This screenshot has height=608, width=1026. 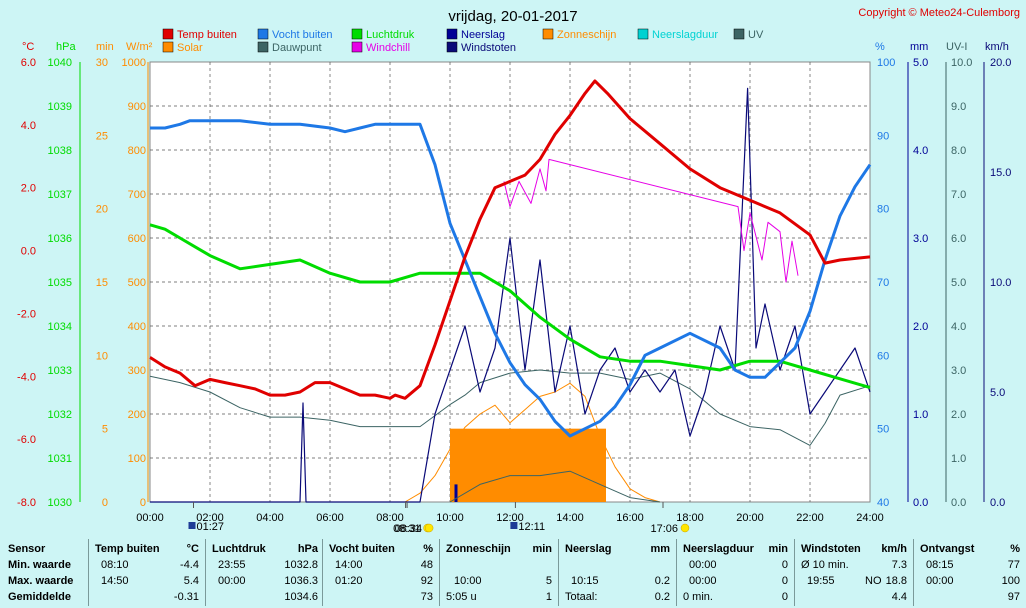 I want to click on axis-tick-label: 15, so click(x=102, y=283).